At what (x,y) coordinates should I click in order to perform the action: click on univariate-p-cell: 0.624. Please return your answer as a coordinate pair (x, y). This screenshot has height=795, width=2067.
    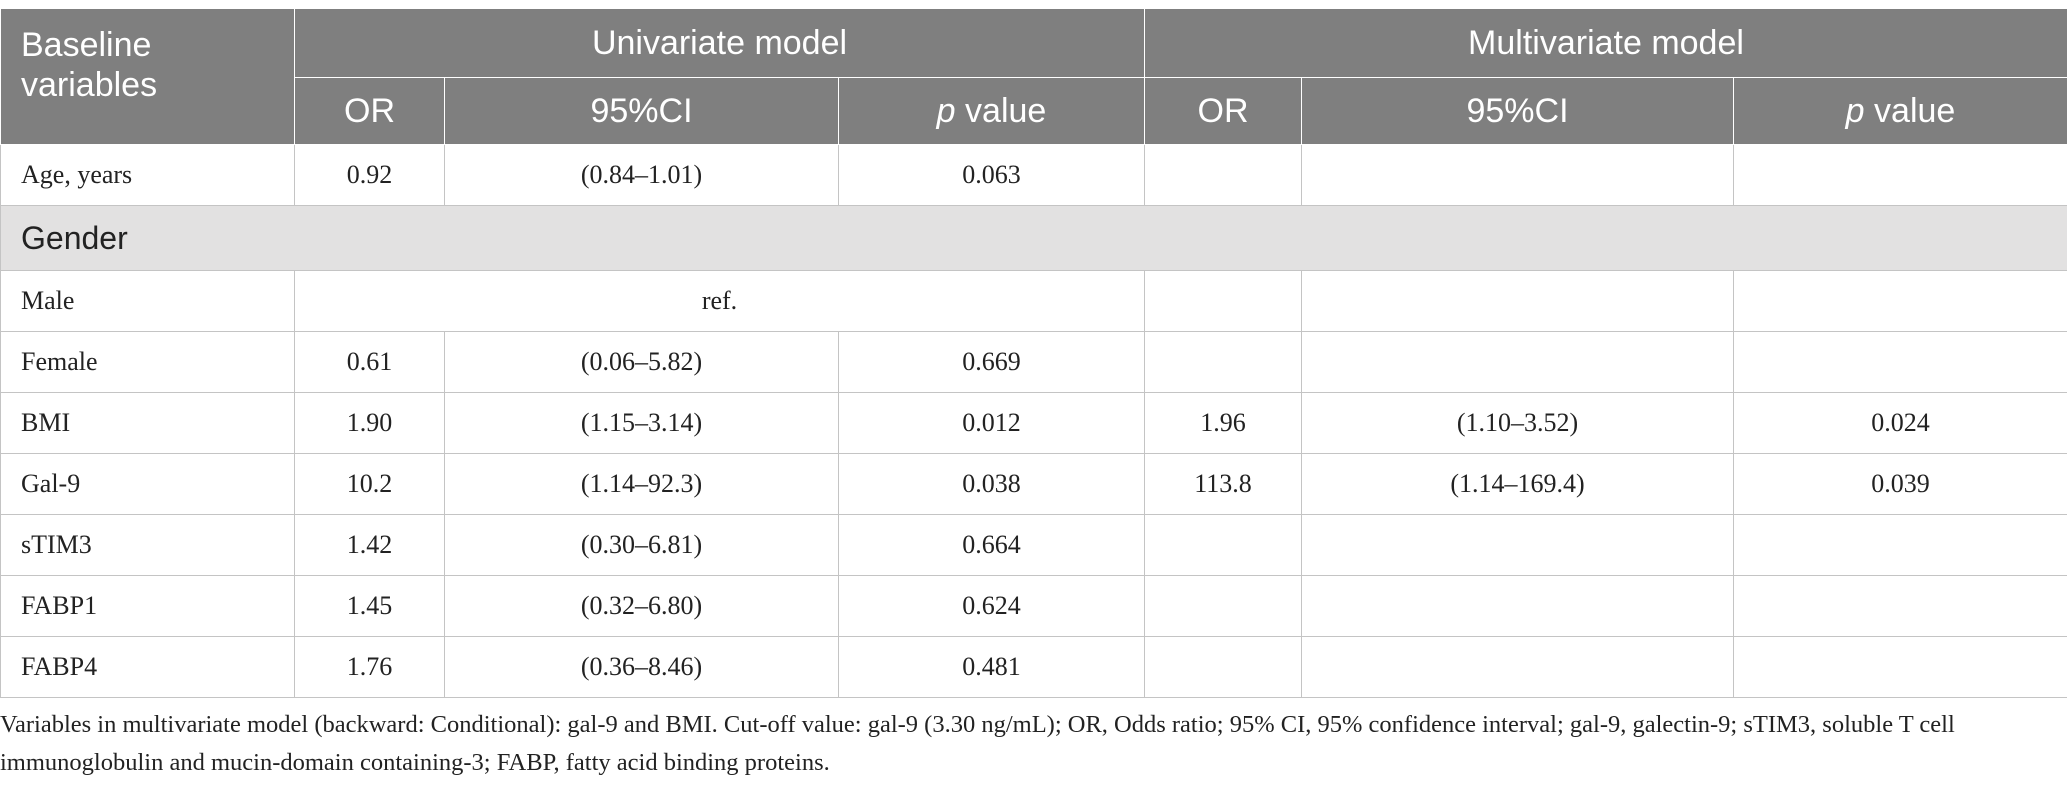
    Looking at the image, I should click on (991, 606).